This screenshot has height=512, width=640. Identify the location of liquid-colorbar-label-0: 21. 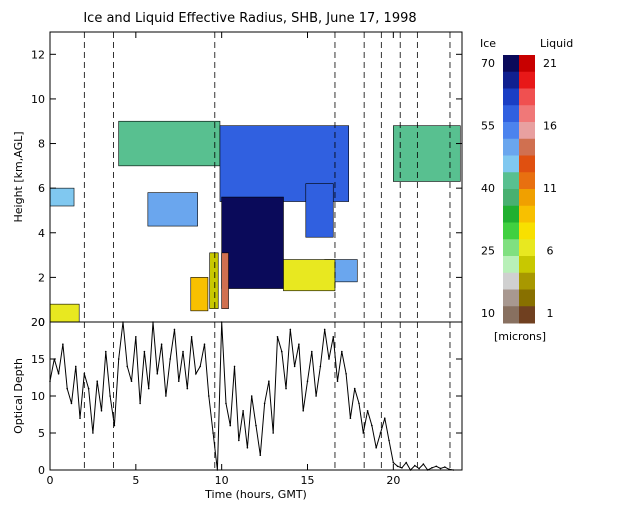
(550, 63).